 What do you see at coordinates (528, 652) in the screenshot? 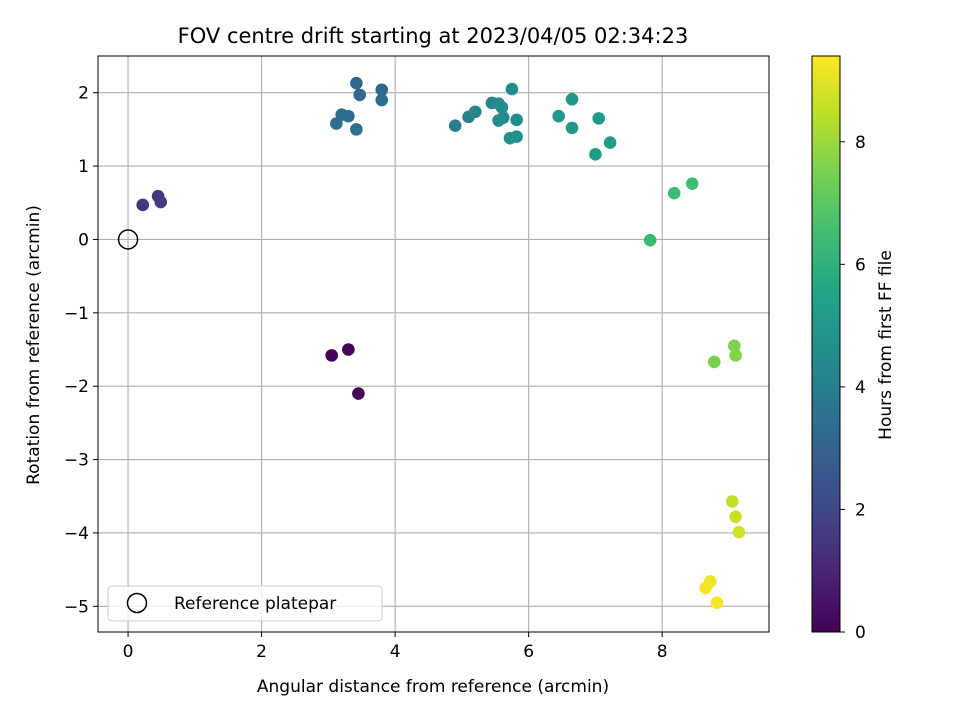
I see `x-tick-label: 6` at bounding box center [528, 652].